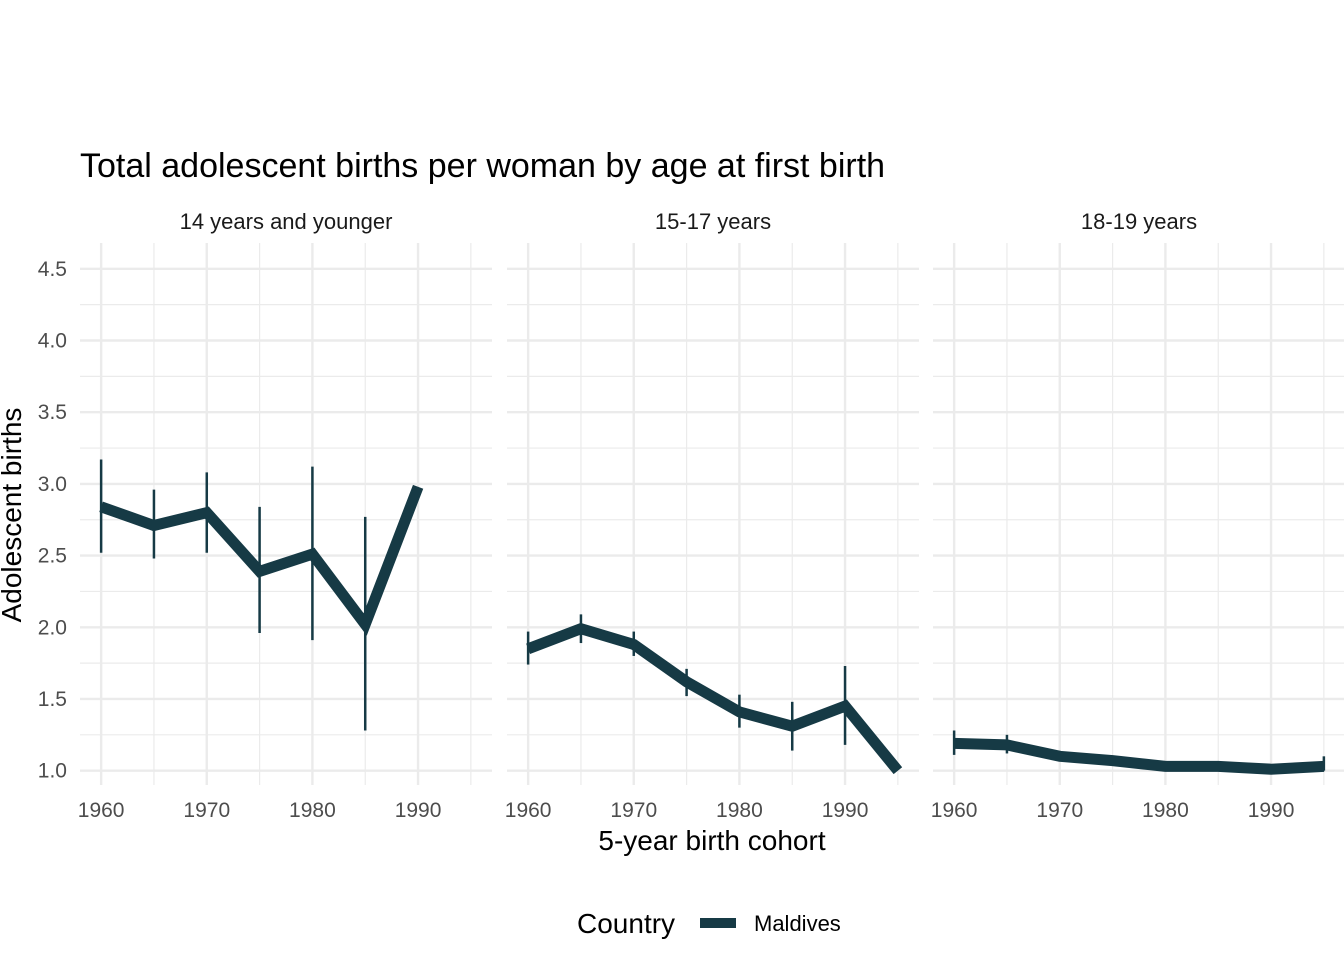 The width and height of the screenshot is (1344, 960). I want to click on legend: Country Maldives, so click(709, 923).